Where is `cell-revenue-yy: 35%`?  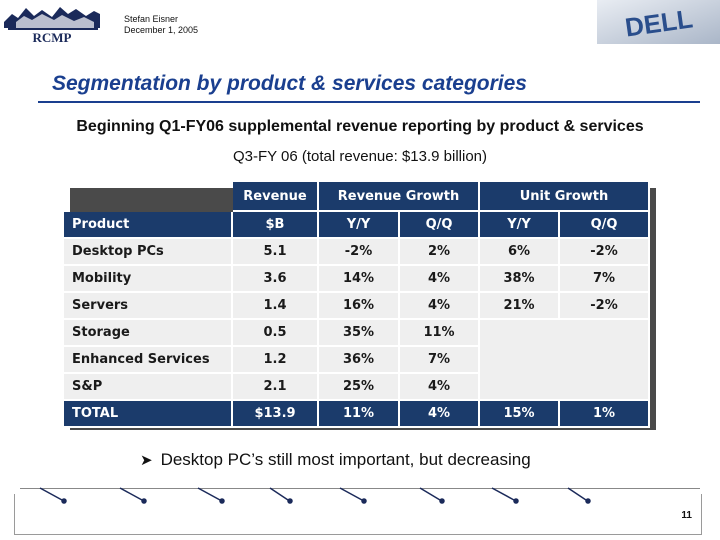
cell-revenue-yy: 35% is located at coordinates (359, 333).